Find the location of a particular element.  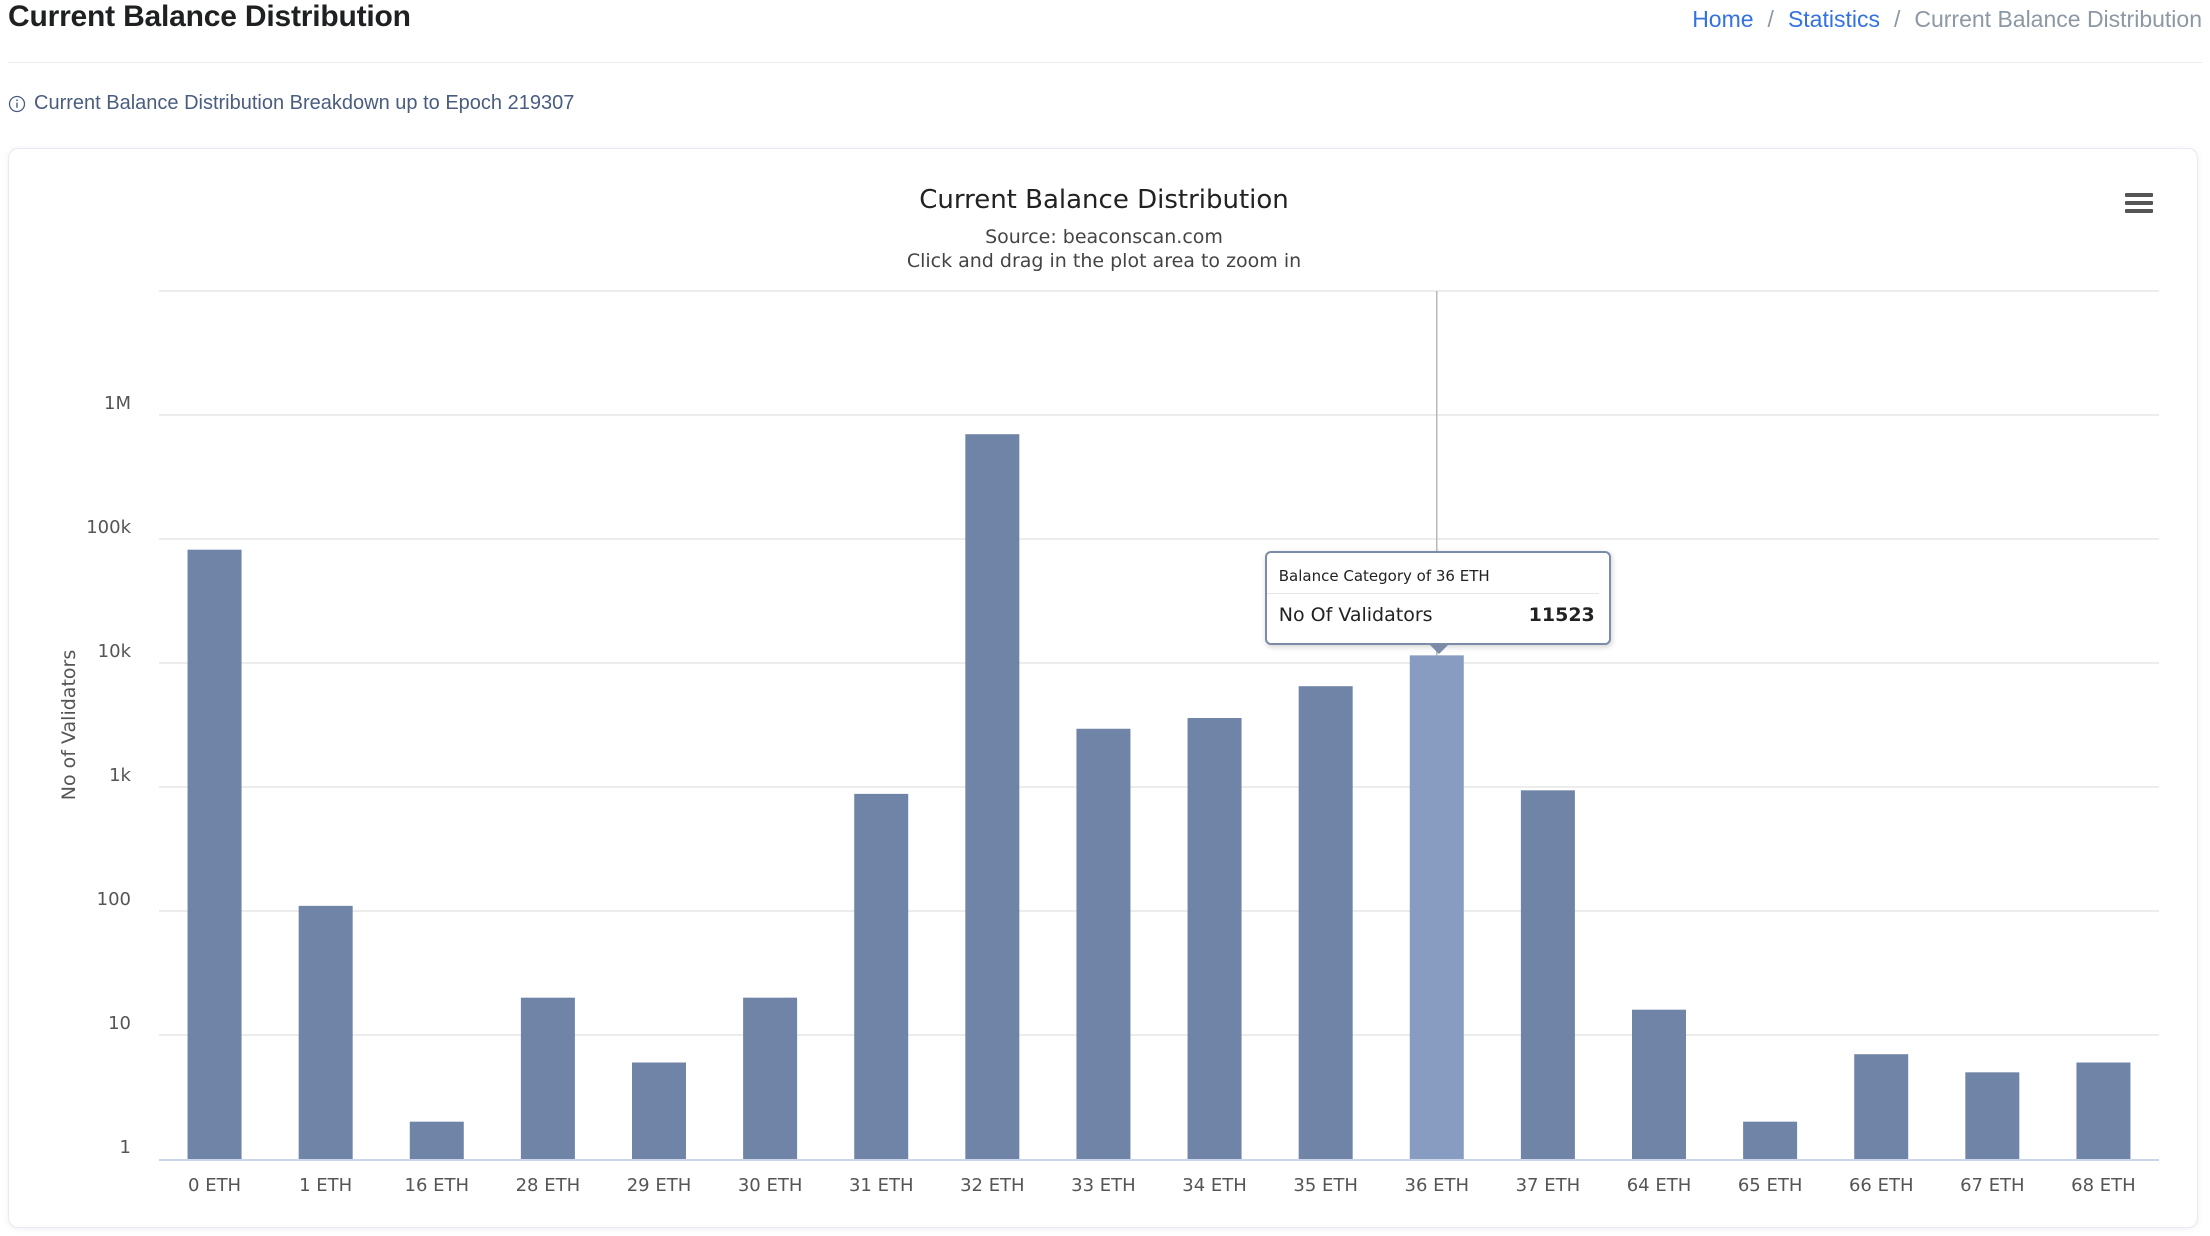

bar-66-eth is located at coordinates (1881, 1106).